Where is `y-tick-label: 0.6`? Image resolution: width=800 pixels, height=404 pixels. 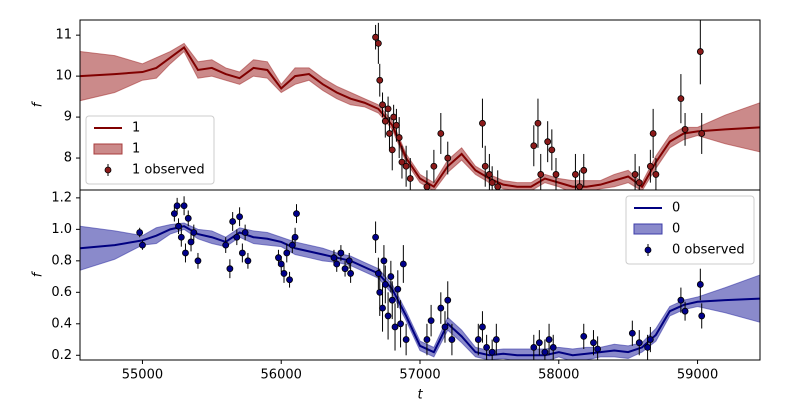 y-tick-label: 0.6 is located at coordinates (61, 292).